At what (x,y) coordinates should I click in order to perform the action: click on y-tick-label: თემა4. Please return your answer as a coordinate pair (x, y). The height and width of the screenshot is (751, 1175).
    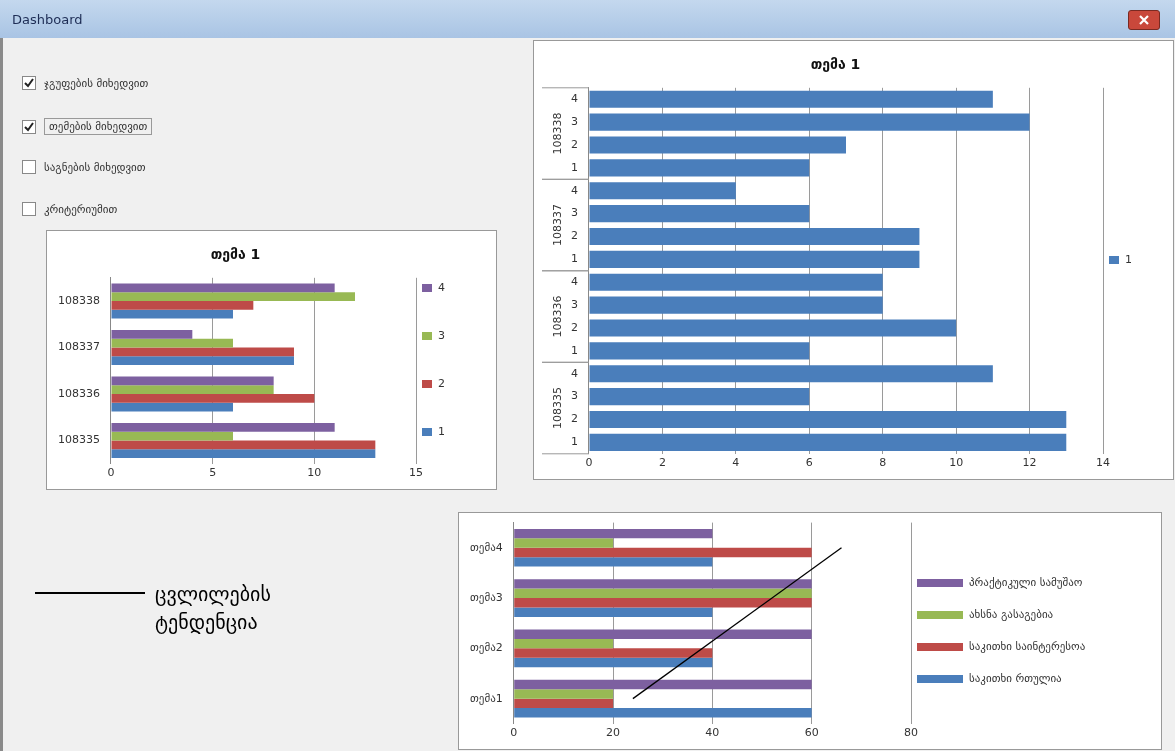
    Looking at the image, I should click on (486, 547).